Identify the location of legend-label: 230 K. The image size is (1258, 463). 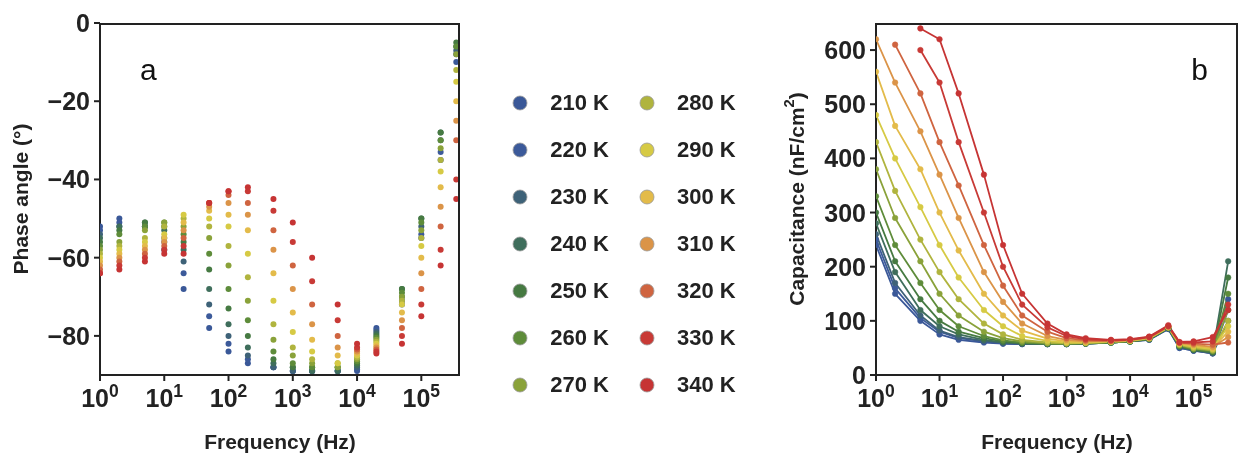
(579, 196).